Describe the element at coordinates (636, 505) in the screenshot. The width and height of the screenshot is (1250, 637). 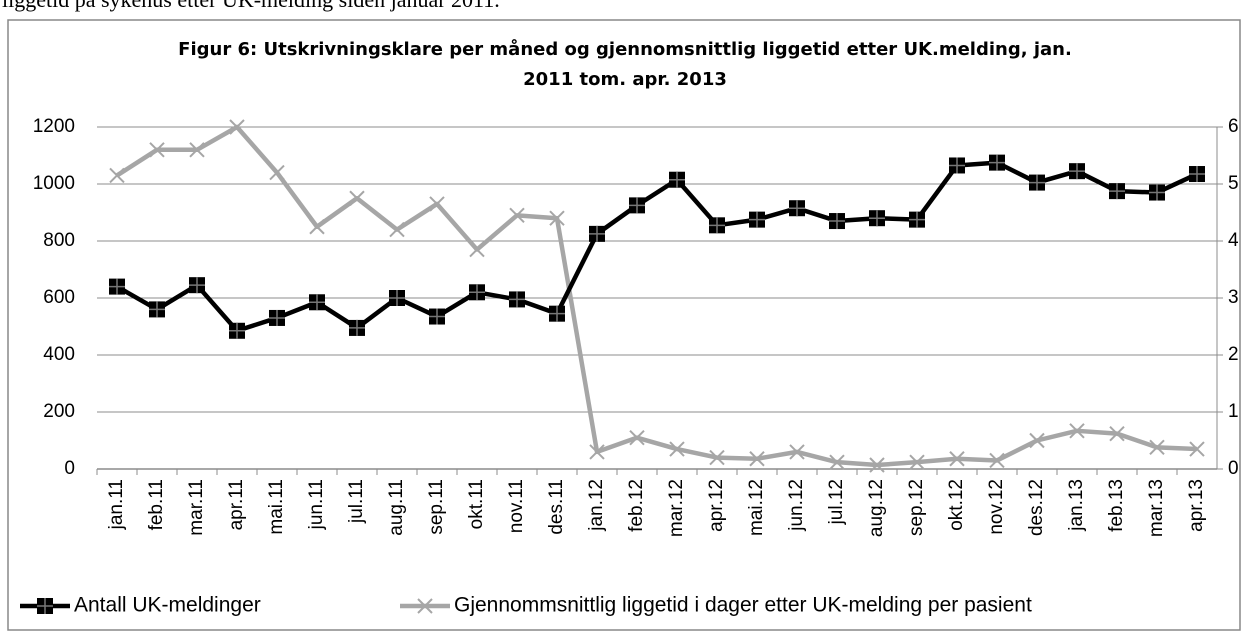
I see `x-tick-label: feb.12` at that location.